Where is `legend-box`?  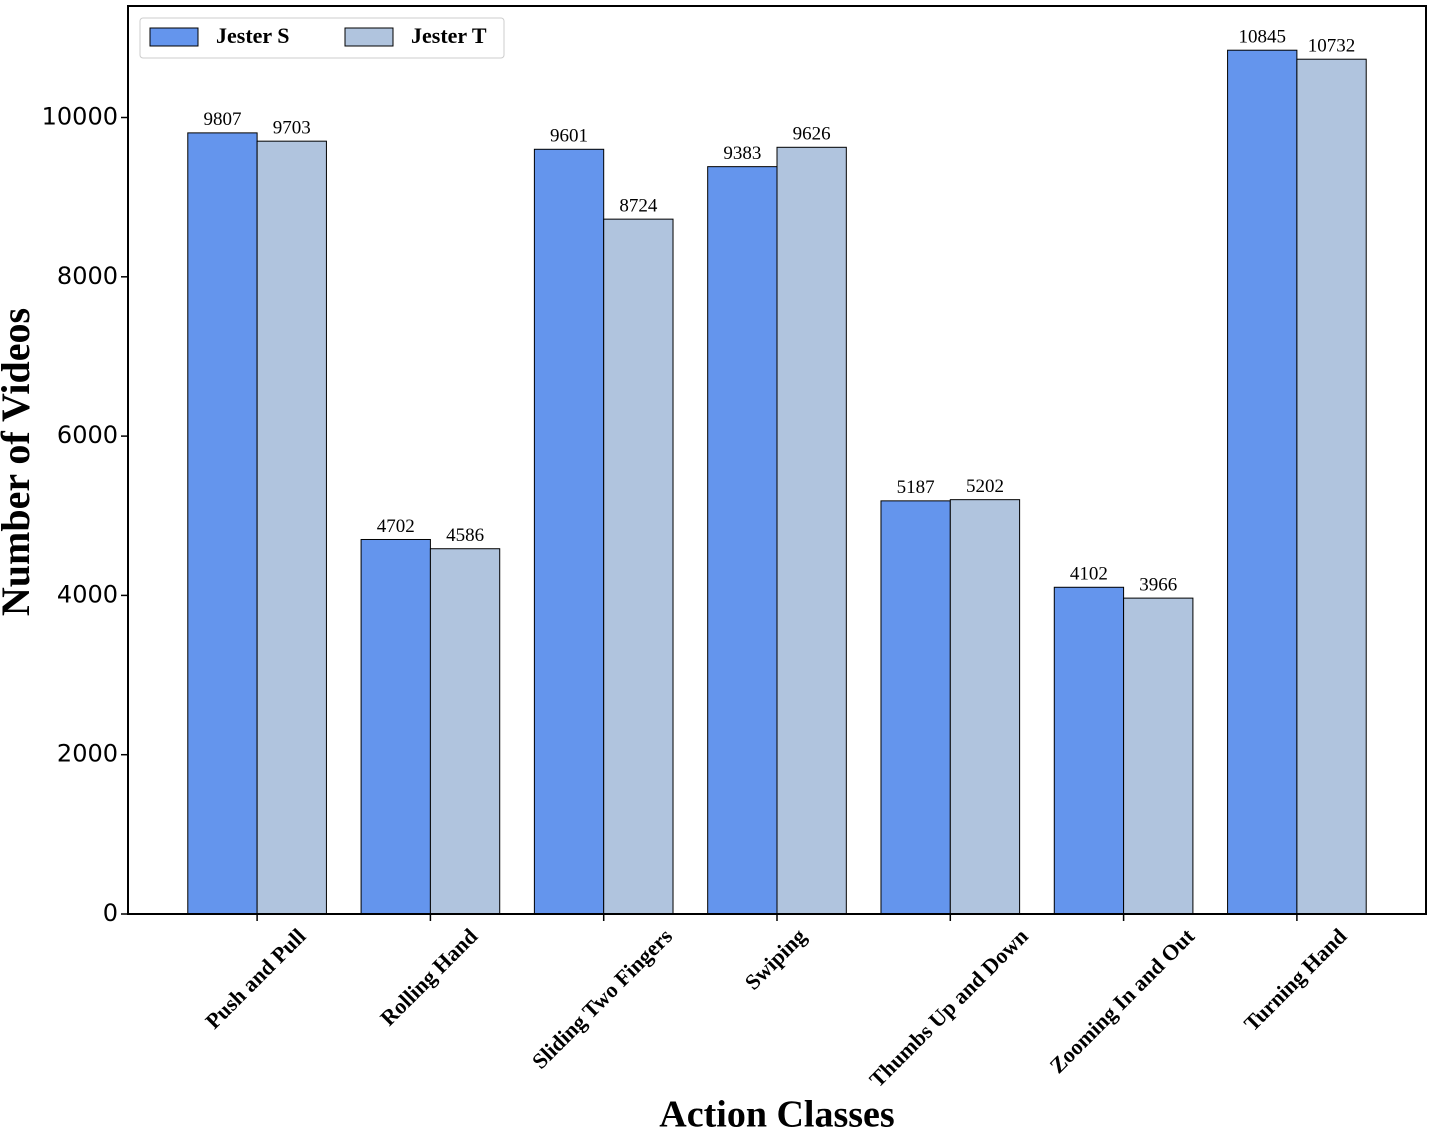
legend-box is located at coordinates (322, 38).